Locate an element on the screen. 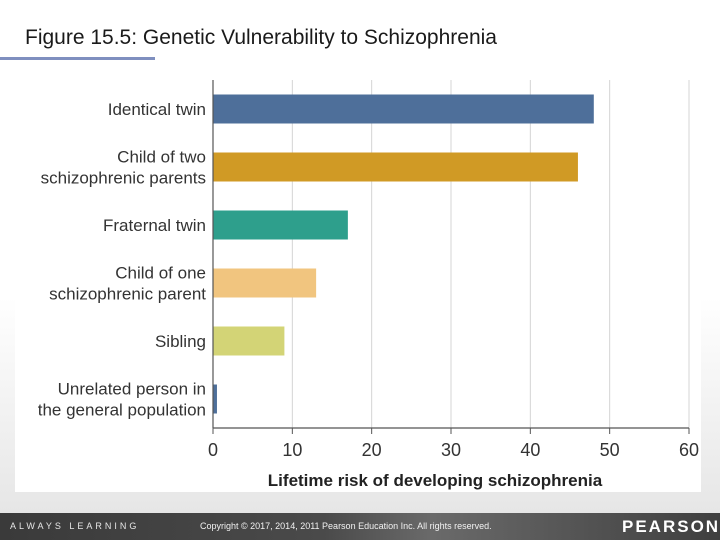 This screenshot has width=720, height=540. category-label: Identical twin is located at coordinates (157, 109).